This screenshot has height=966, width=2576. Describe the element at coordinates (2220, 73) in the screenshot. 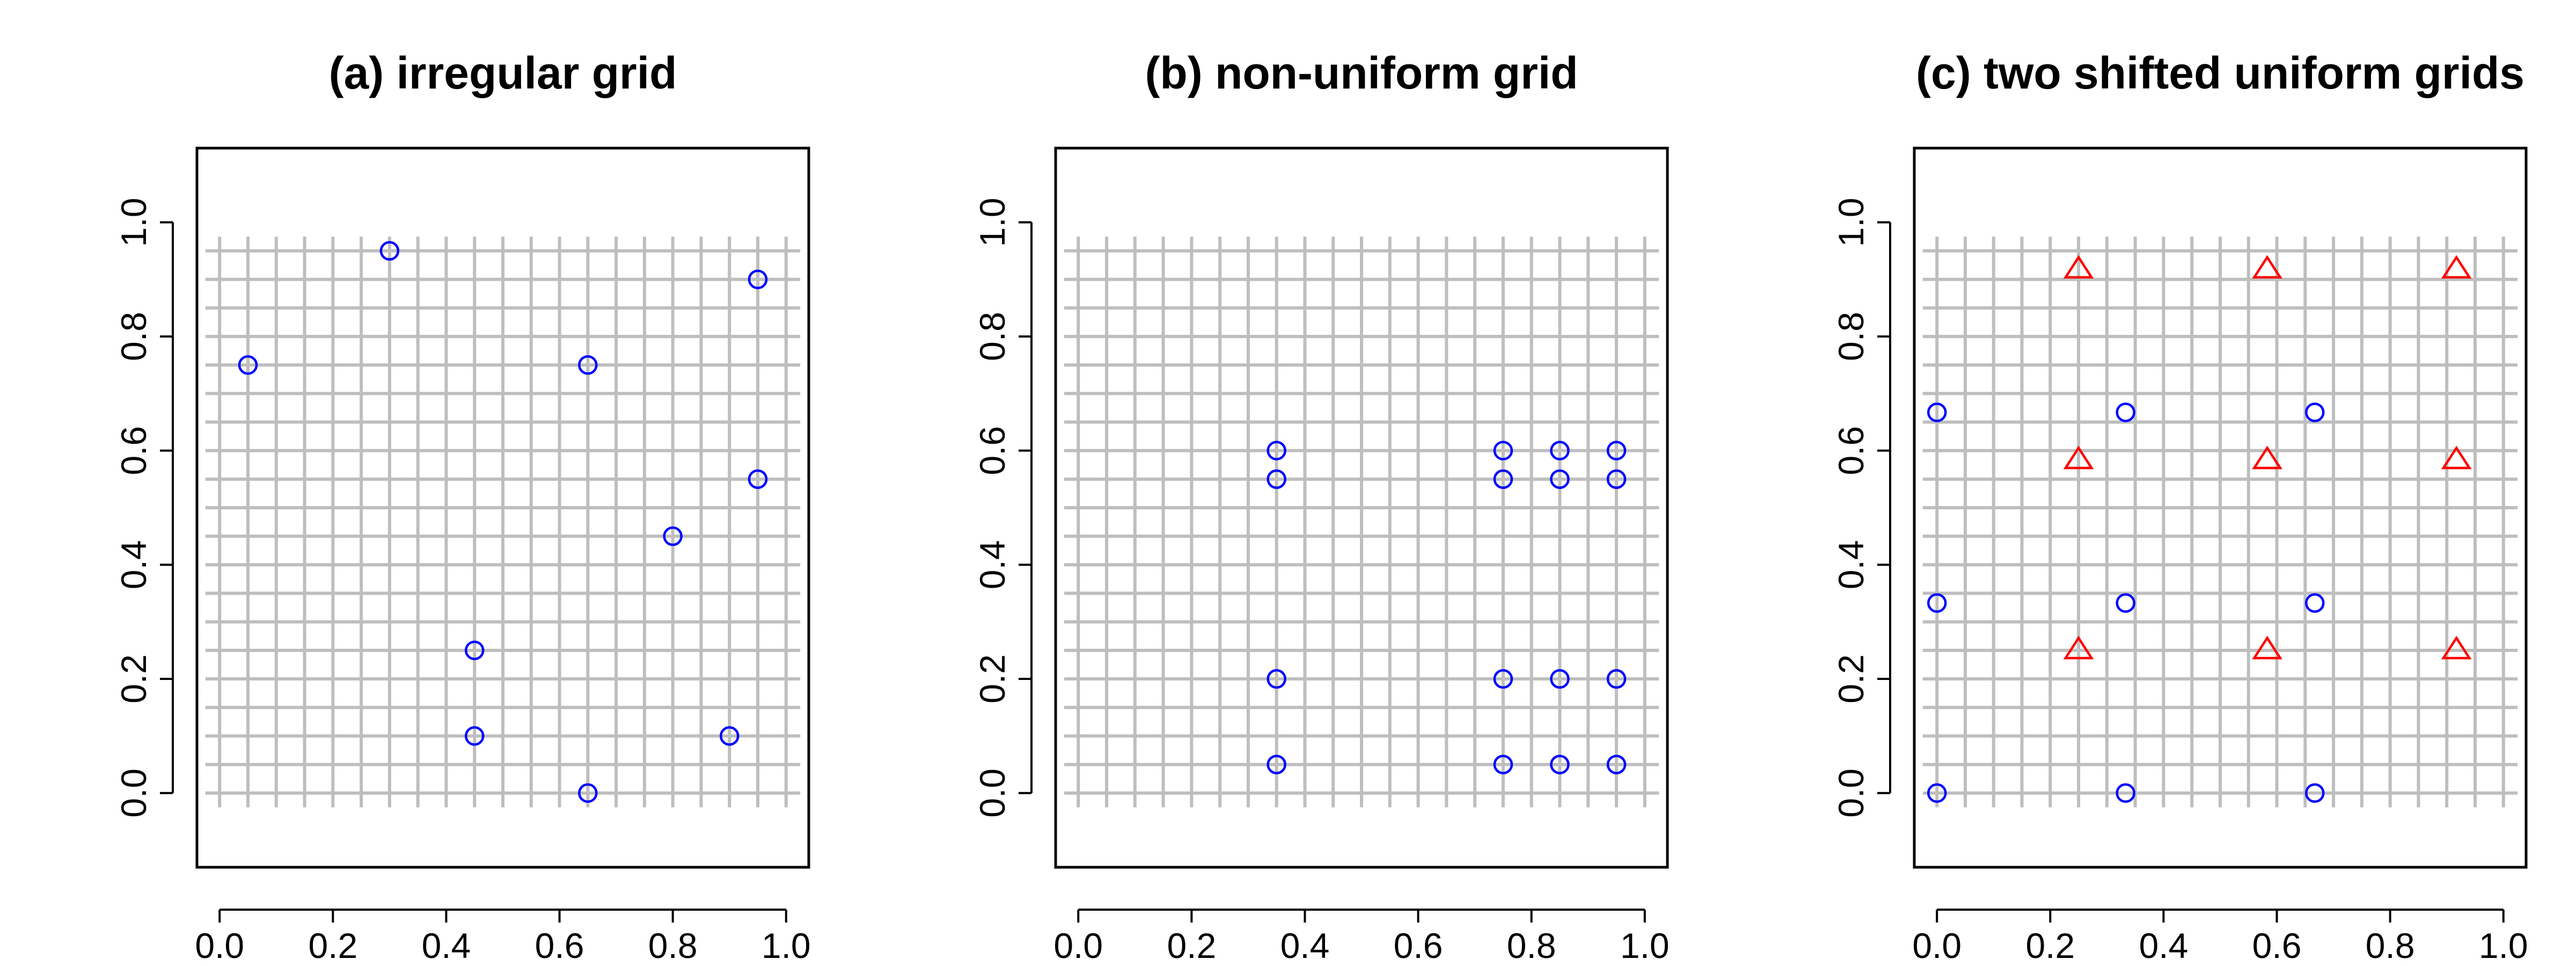

I see `panel-c-title: (c) two shifted uniform grids` at that location.